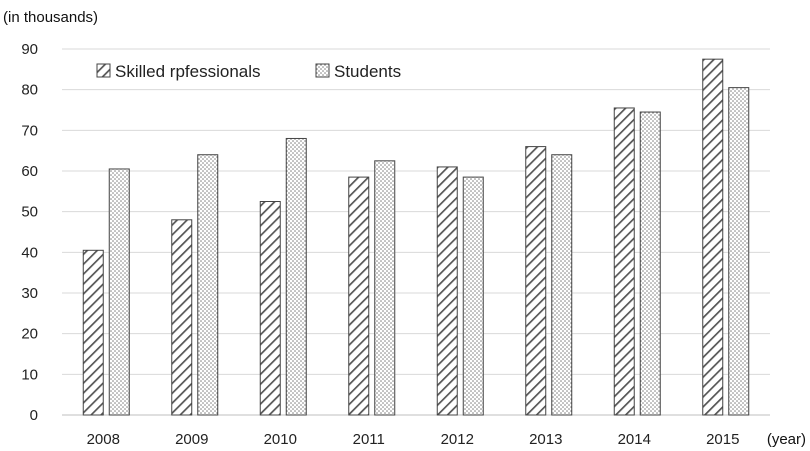 The image size is (810, 451). I want to click on y-axis-unit-label: (in thousands), so click(50, 17).